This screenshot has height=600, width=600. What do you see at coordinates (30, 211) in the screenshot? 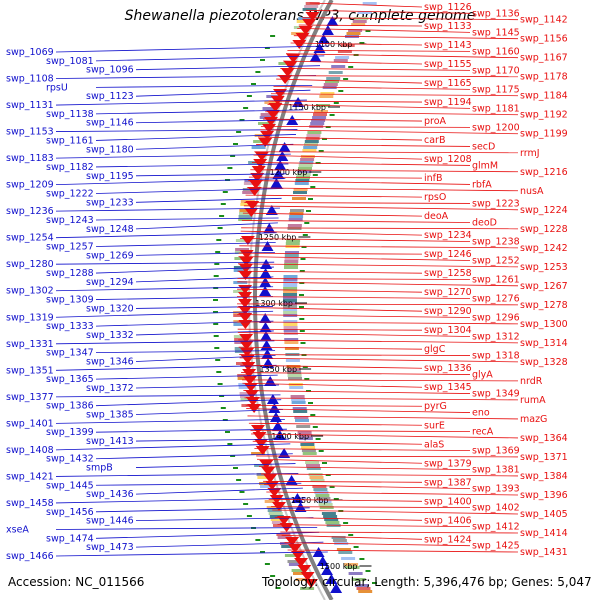
I see `gene-label-left: swp_1236` at bounding box center [30, 211].